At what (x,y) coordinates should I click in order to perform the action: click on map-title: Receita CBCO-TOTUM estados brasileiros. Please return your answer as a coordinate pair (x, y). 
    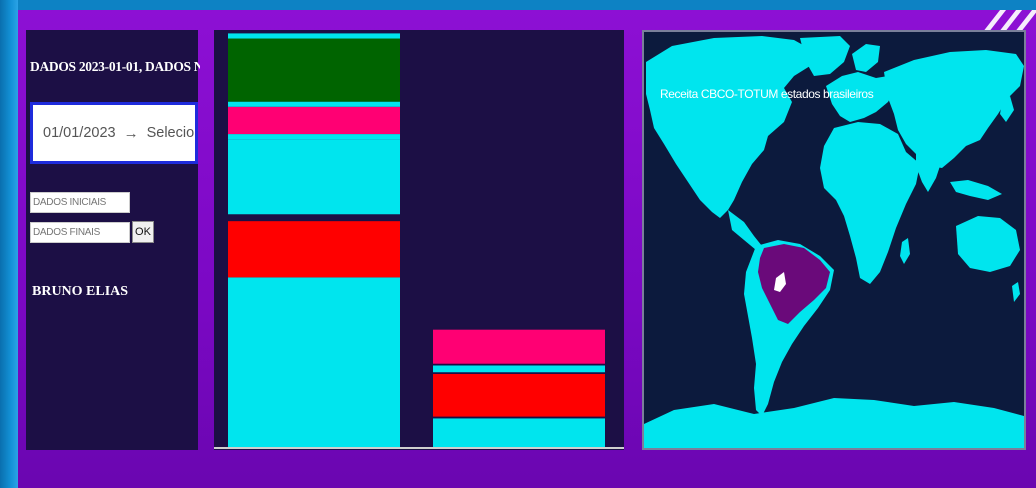
    Looking at the image, I should click on (767, 94).